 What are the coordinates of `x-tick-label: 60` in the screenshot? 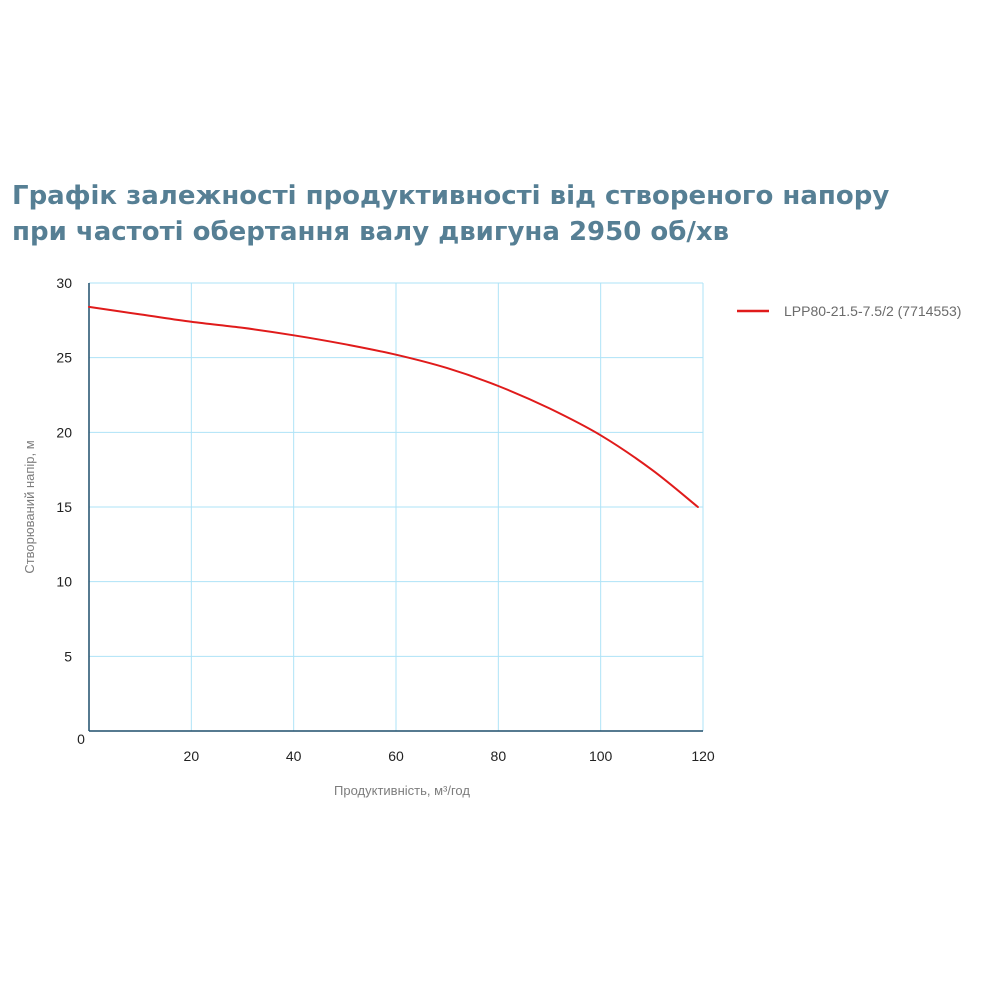 It's located at (396, 756).